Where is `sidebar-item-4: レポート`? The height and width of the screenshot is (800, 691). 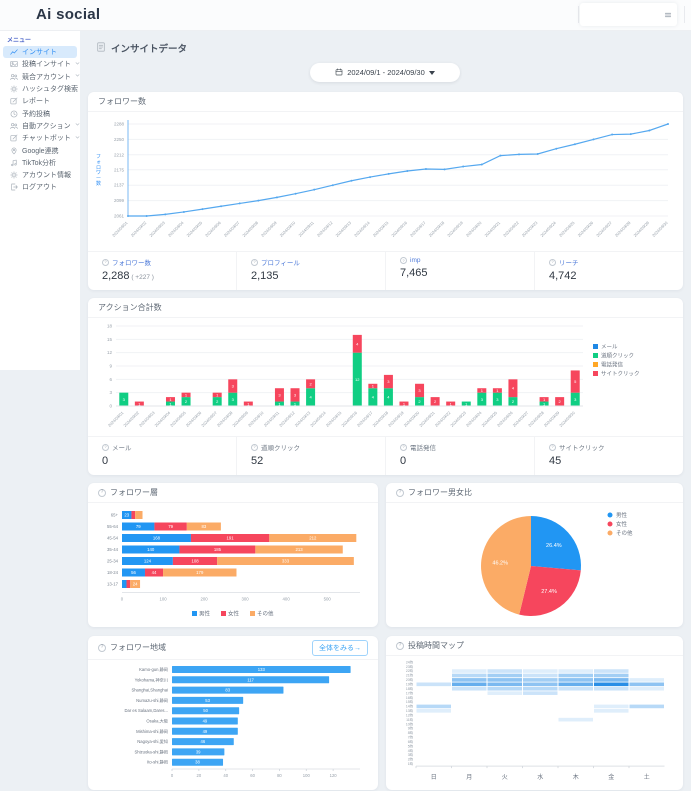 sidebar-item-4: レポート is located at coordinates (40, 101).